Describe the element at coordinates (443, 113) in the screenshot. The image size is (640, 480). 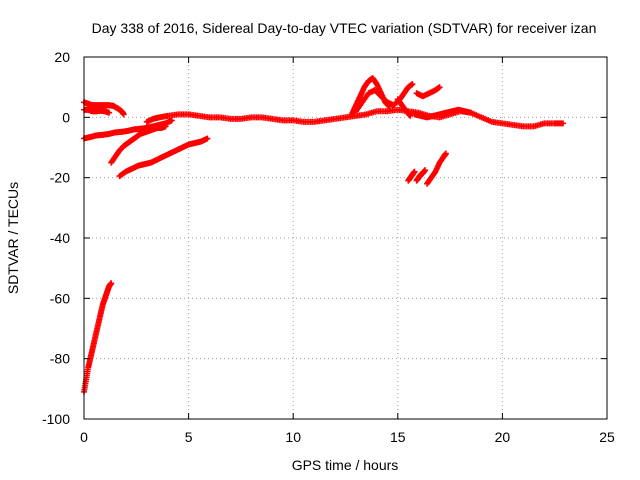
I see `series-late-near-zero-track` at that location.